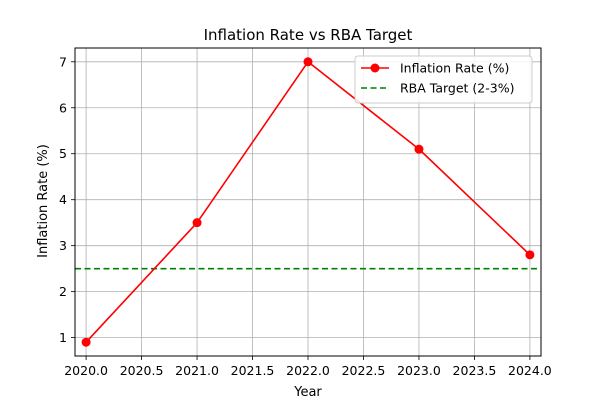  What do you see at coordinates (63, 337) in the screenshot?
I see `y-tick-label: 1` at bounding box center [63, 337].